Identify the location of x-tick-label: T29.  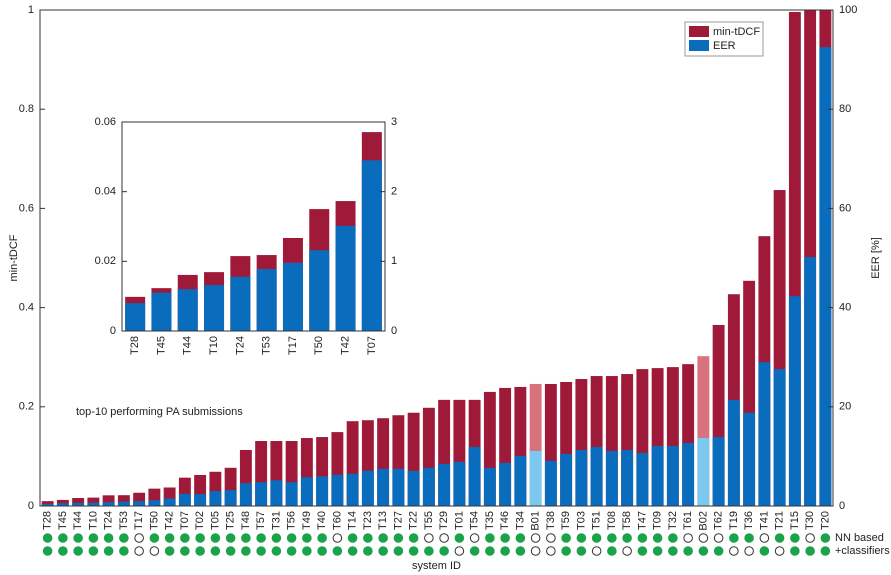
(444, 520).